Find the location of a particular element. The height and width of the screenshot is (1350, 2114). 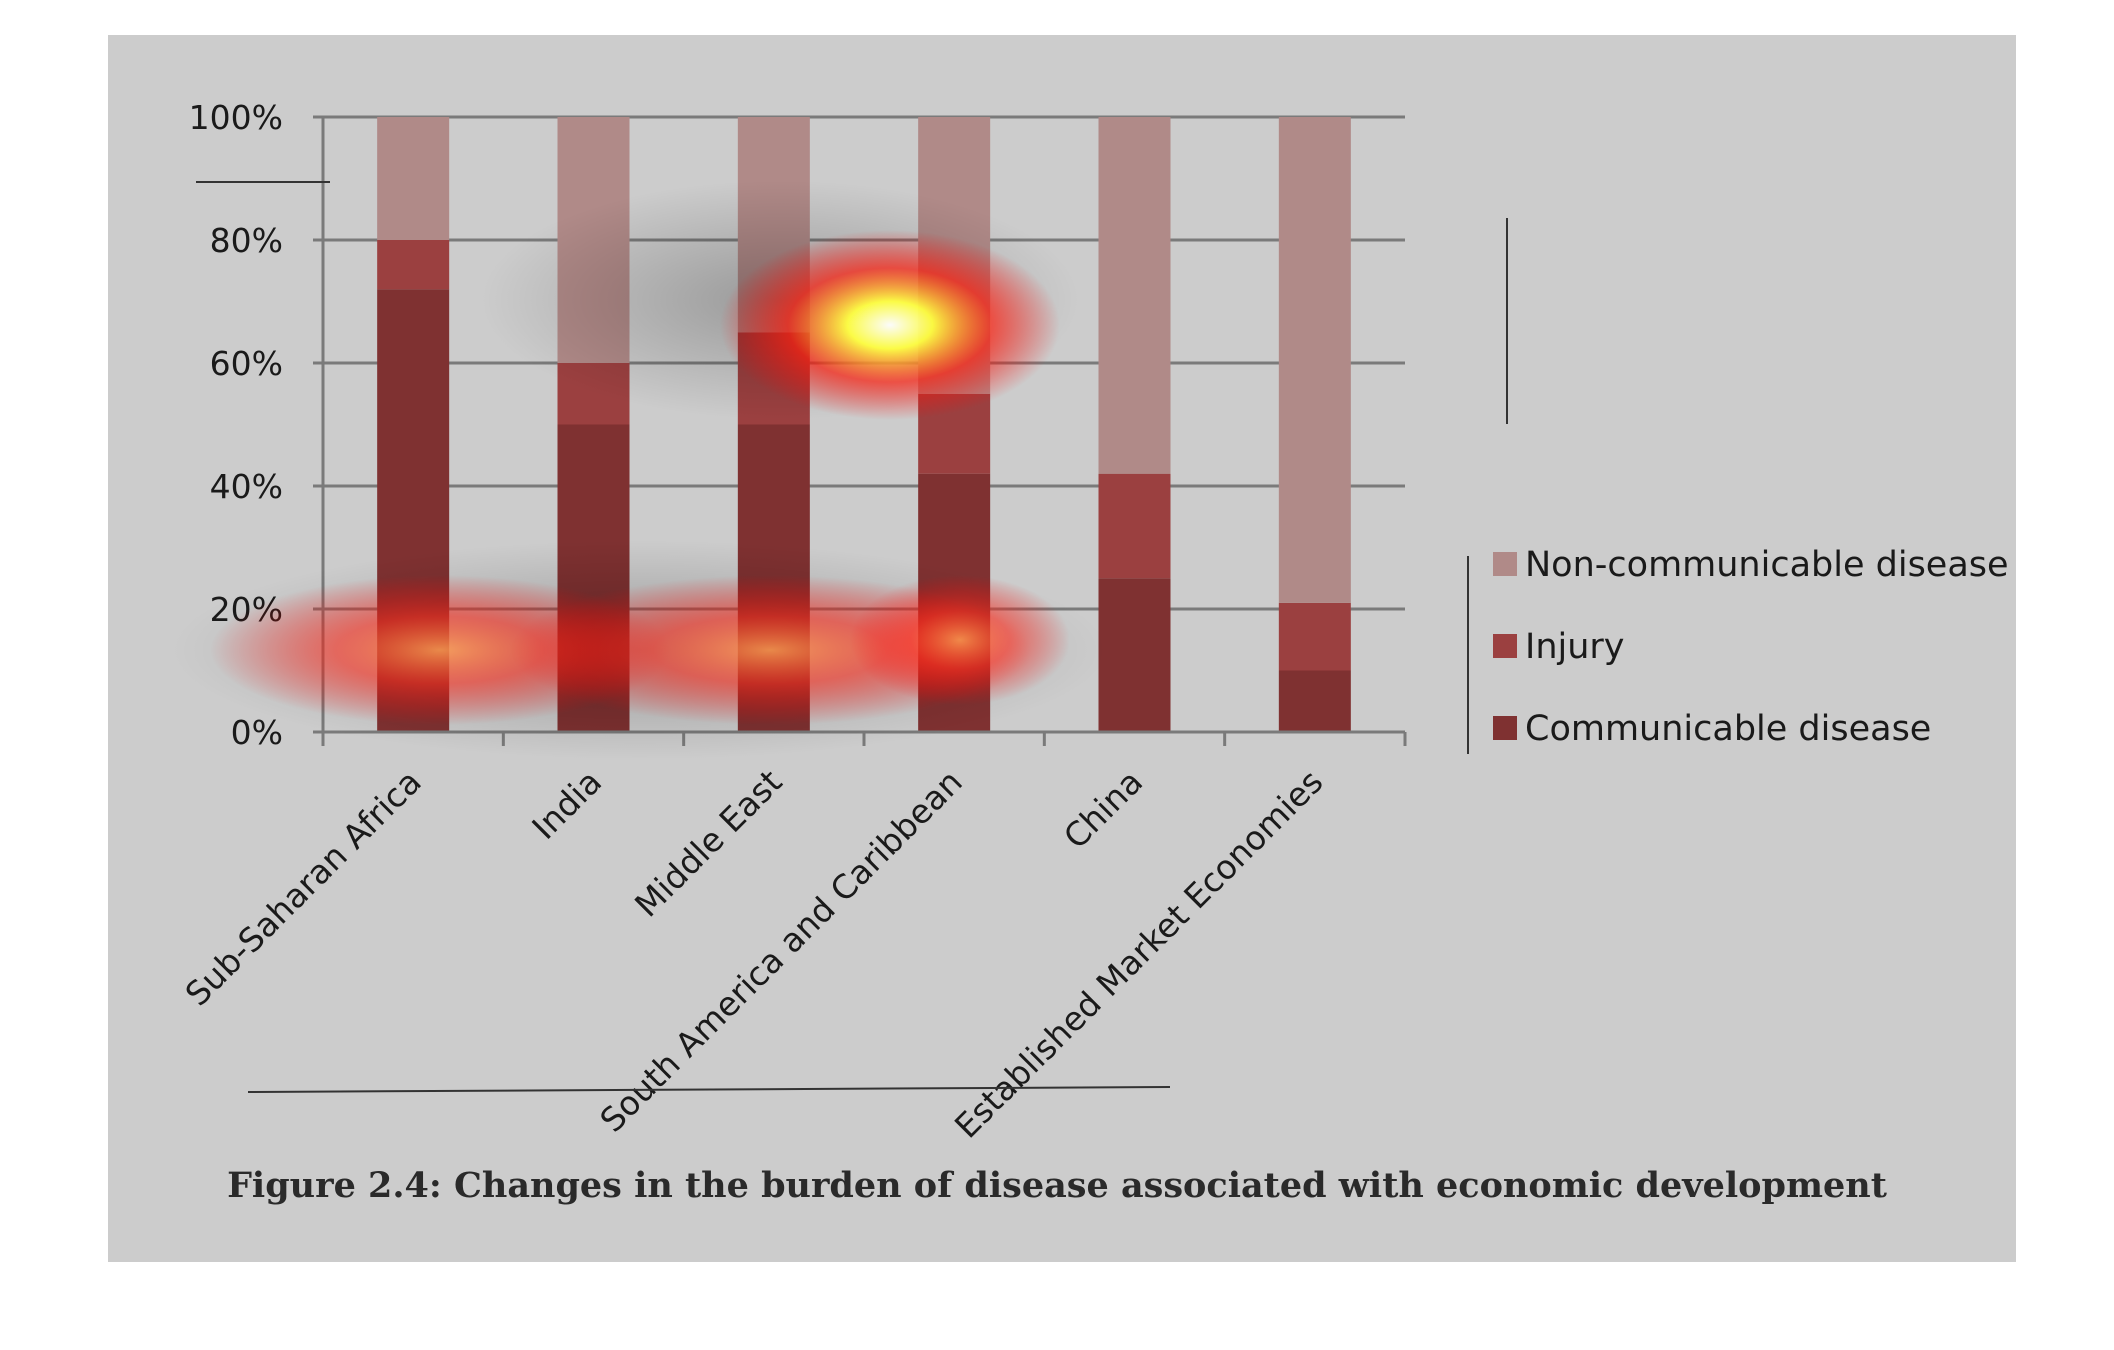

x-category-label: China is located at coordinates (1103, 809).